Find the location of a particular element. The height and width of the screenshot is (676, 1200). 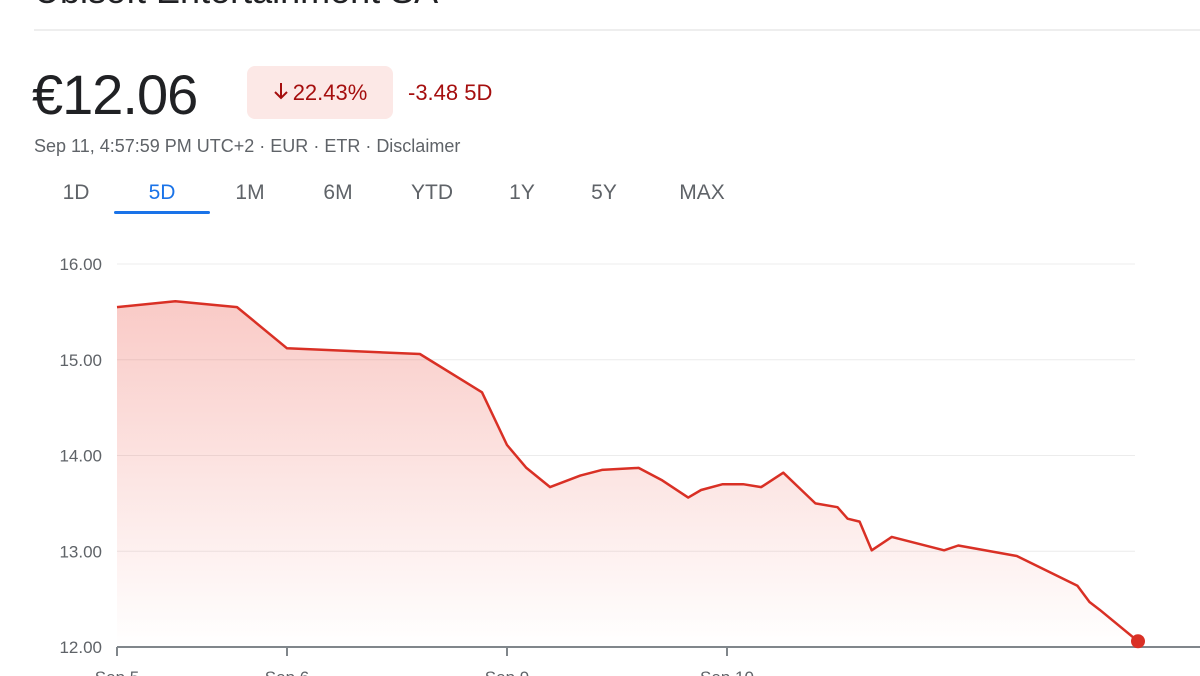

tab-1d: 1D is located at coordinates (76, 192).